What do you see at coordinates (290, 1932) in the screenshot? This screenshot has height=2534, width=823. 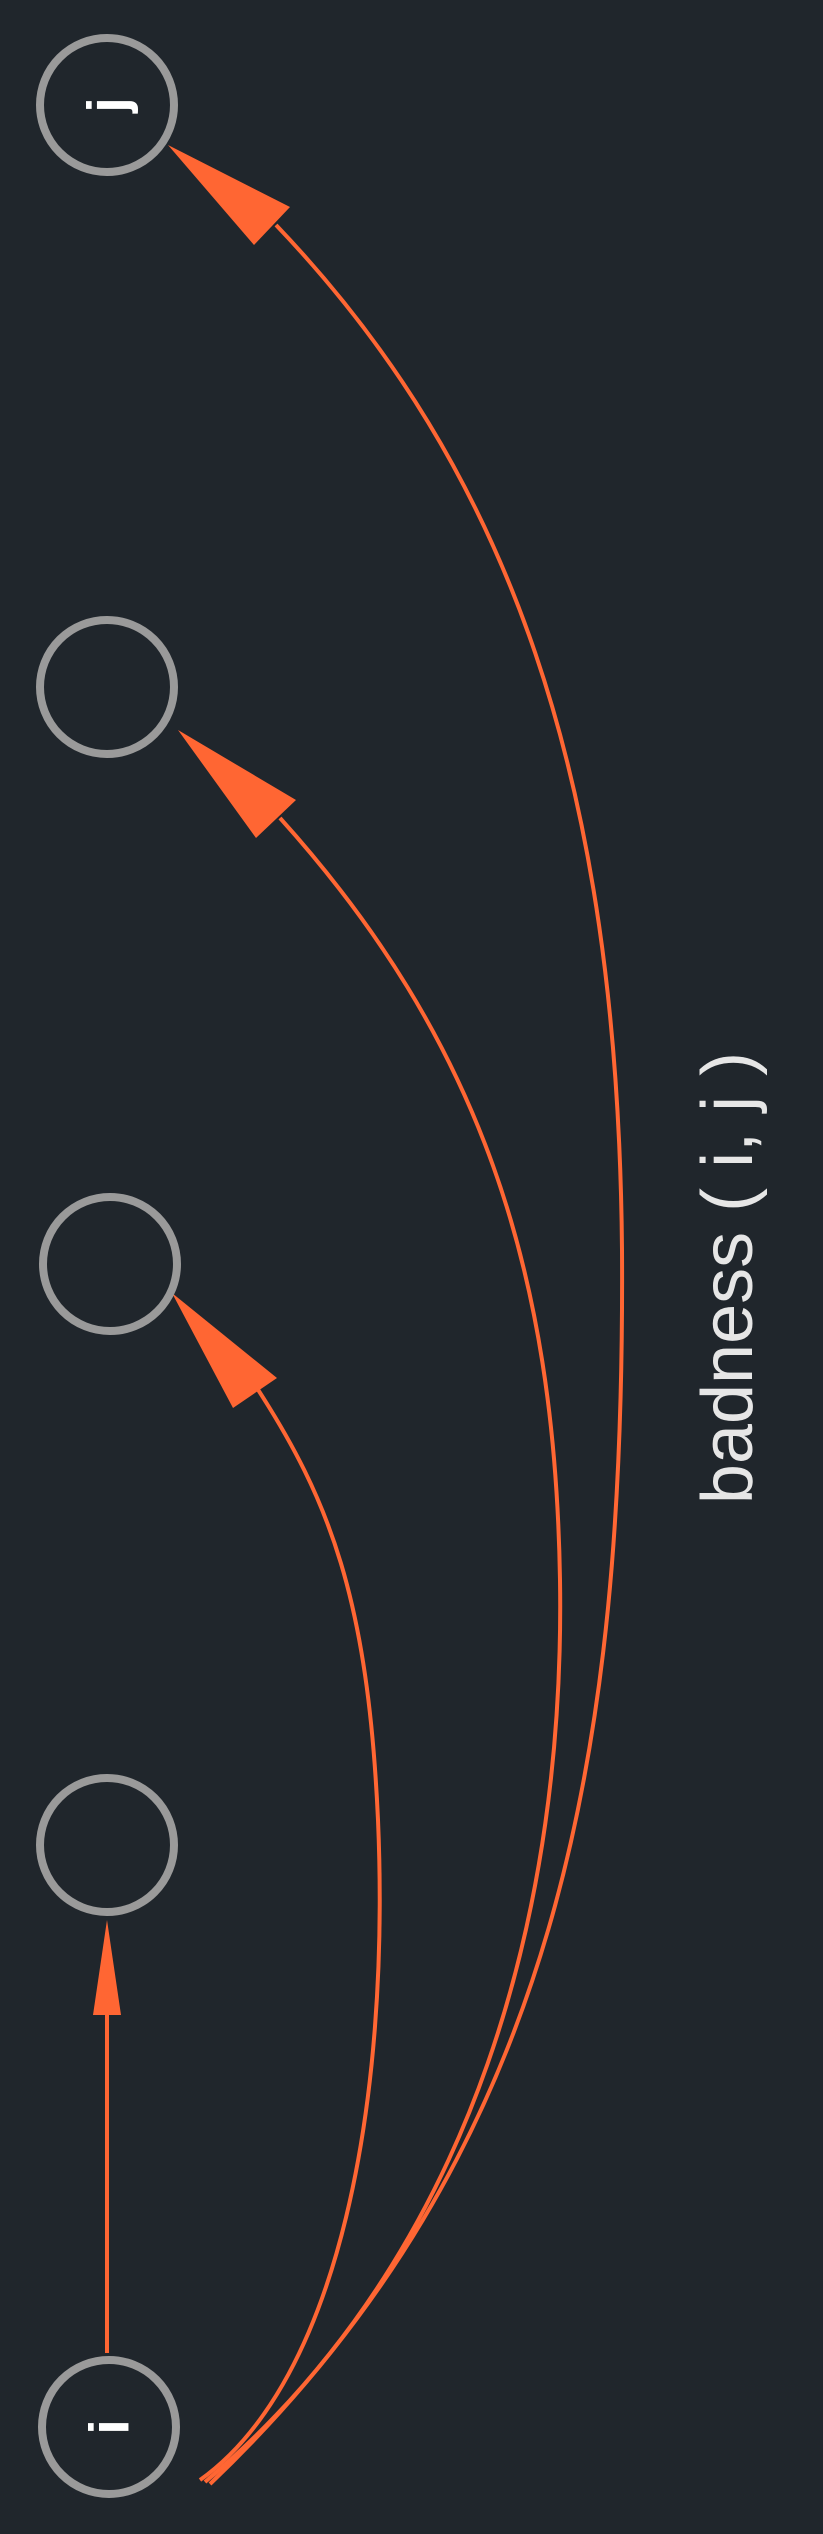 I see `edge-i-to-n2` at bounding box center [290, 1932].